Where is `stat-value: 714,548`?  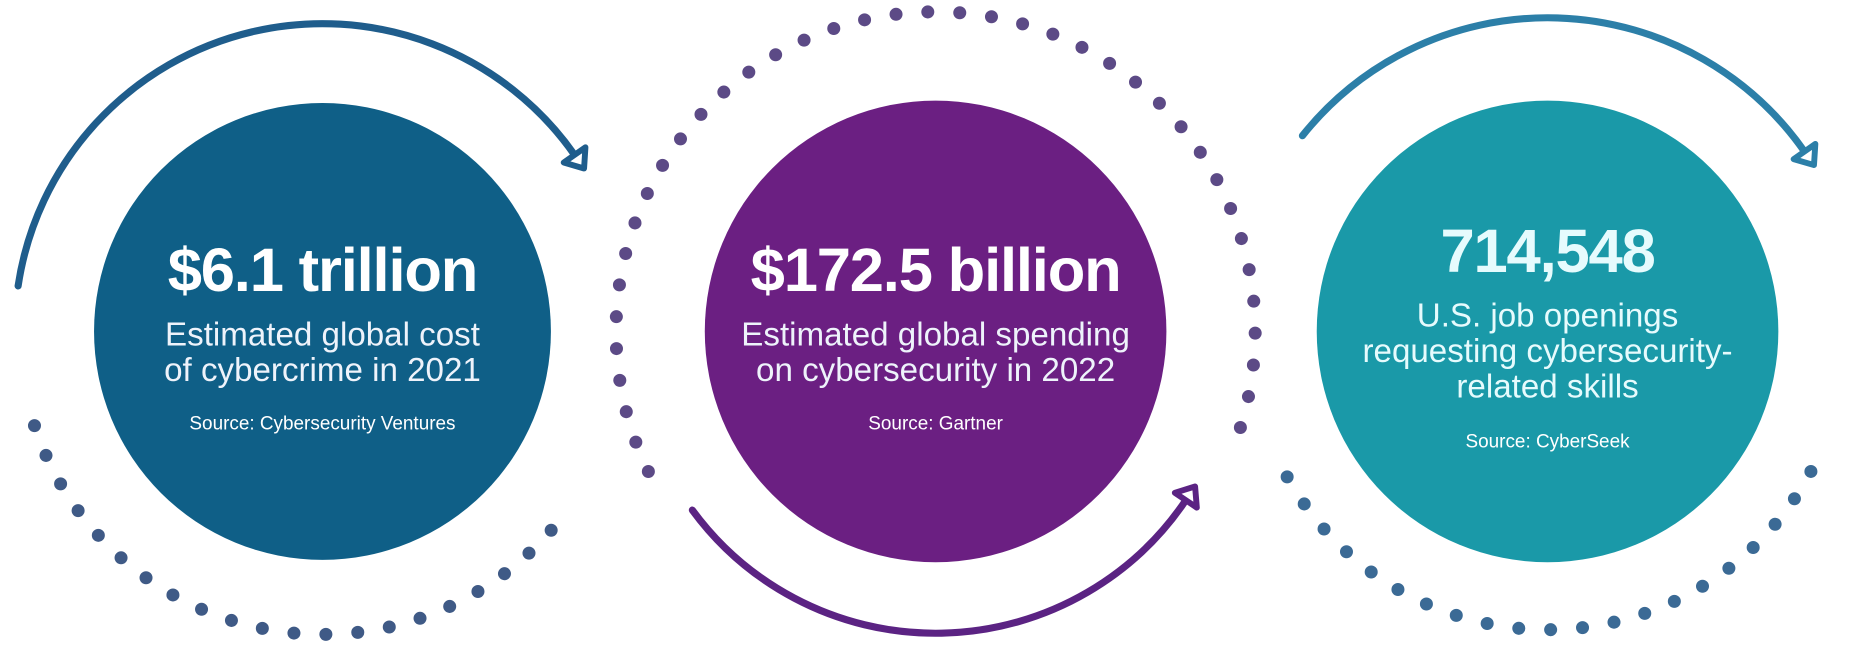 stat-value: 714,548 is located at coordinates (1547, 251).